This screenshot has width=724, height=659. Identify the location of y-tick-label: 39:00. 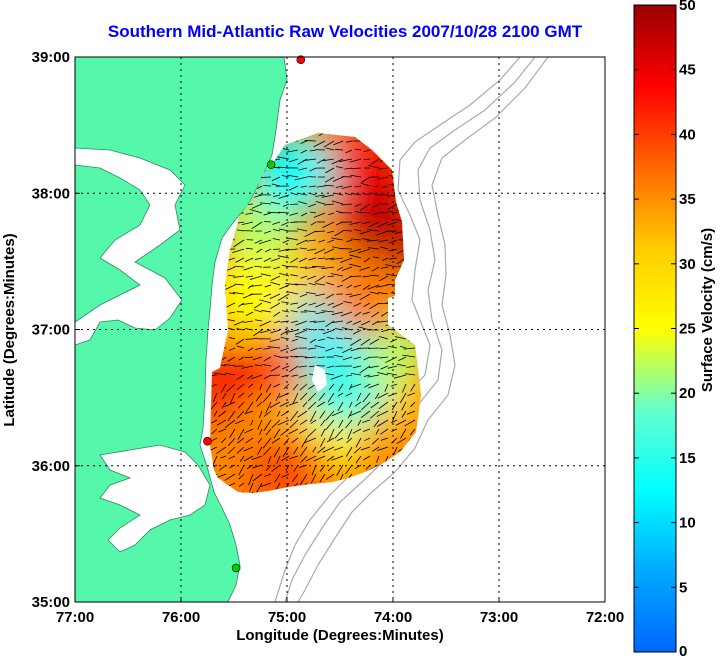
(51, 57).